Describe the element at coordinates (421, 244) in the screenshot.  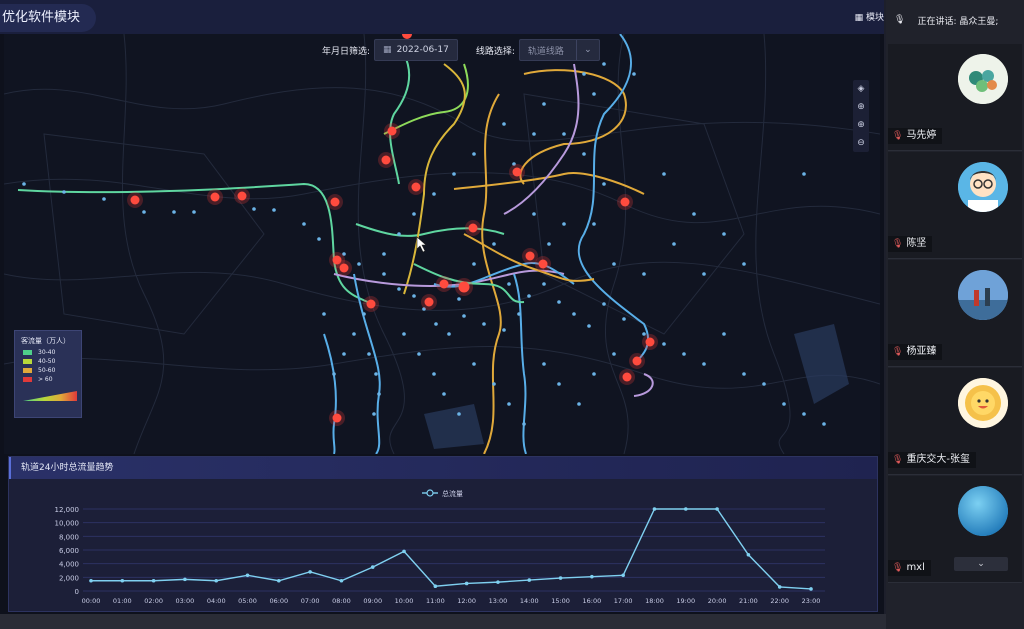
I see `mouse-cursor-icon` at that location.